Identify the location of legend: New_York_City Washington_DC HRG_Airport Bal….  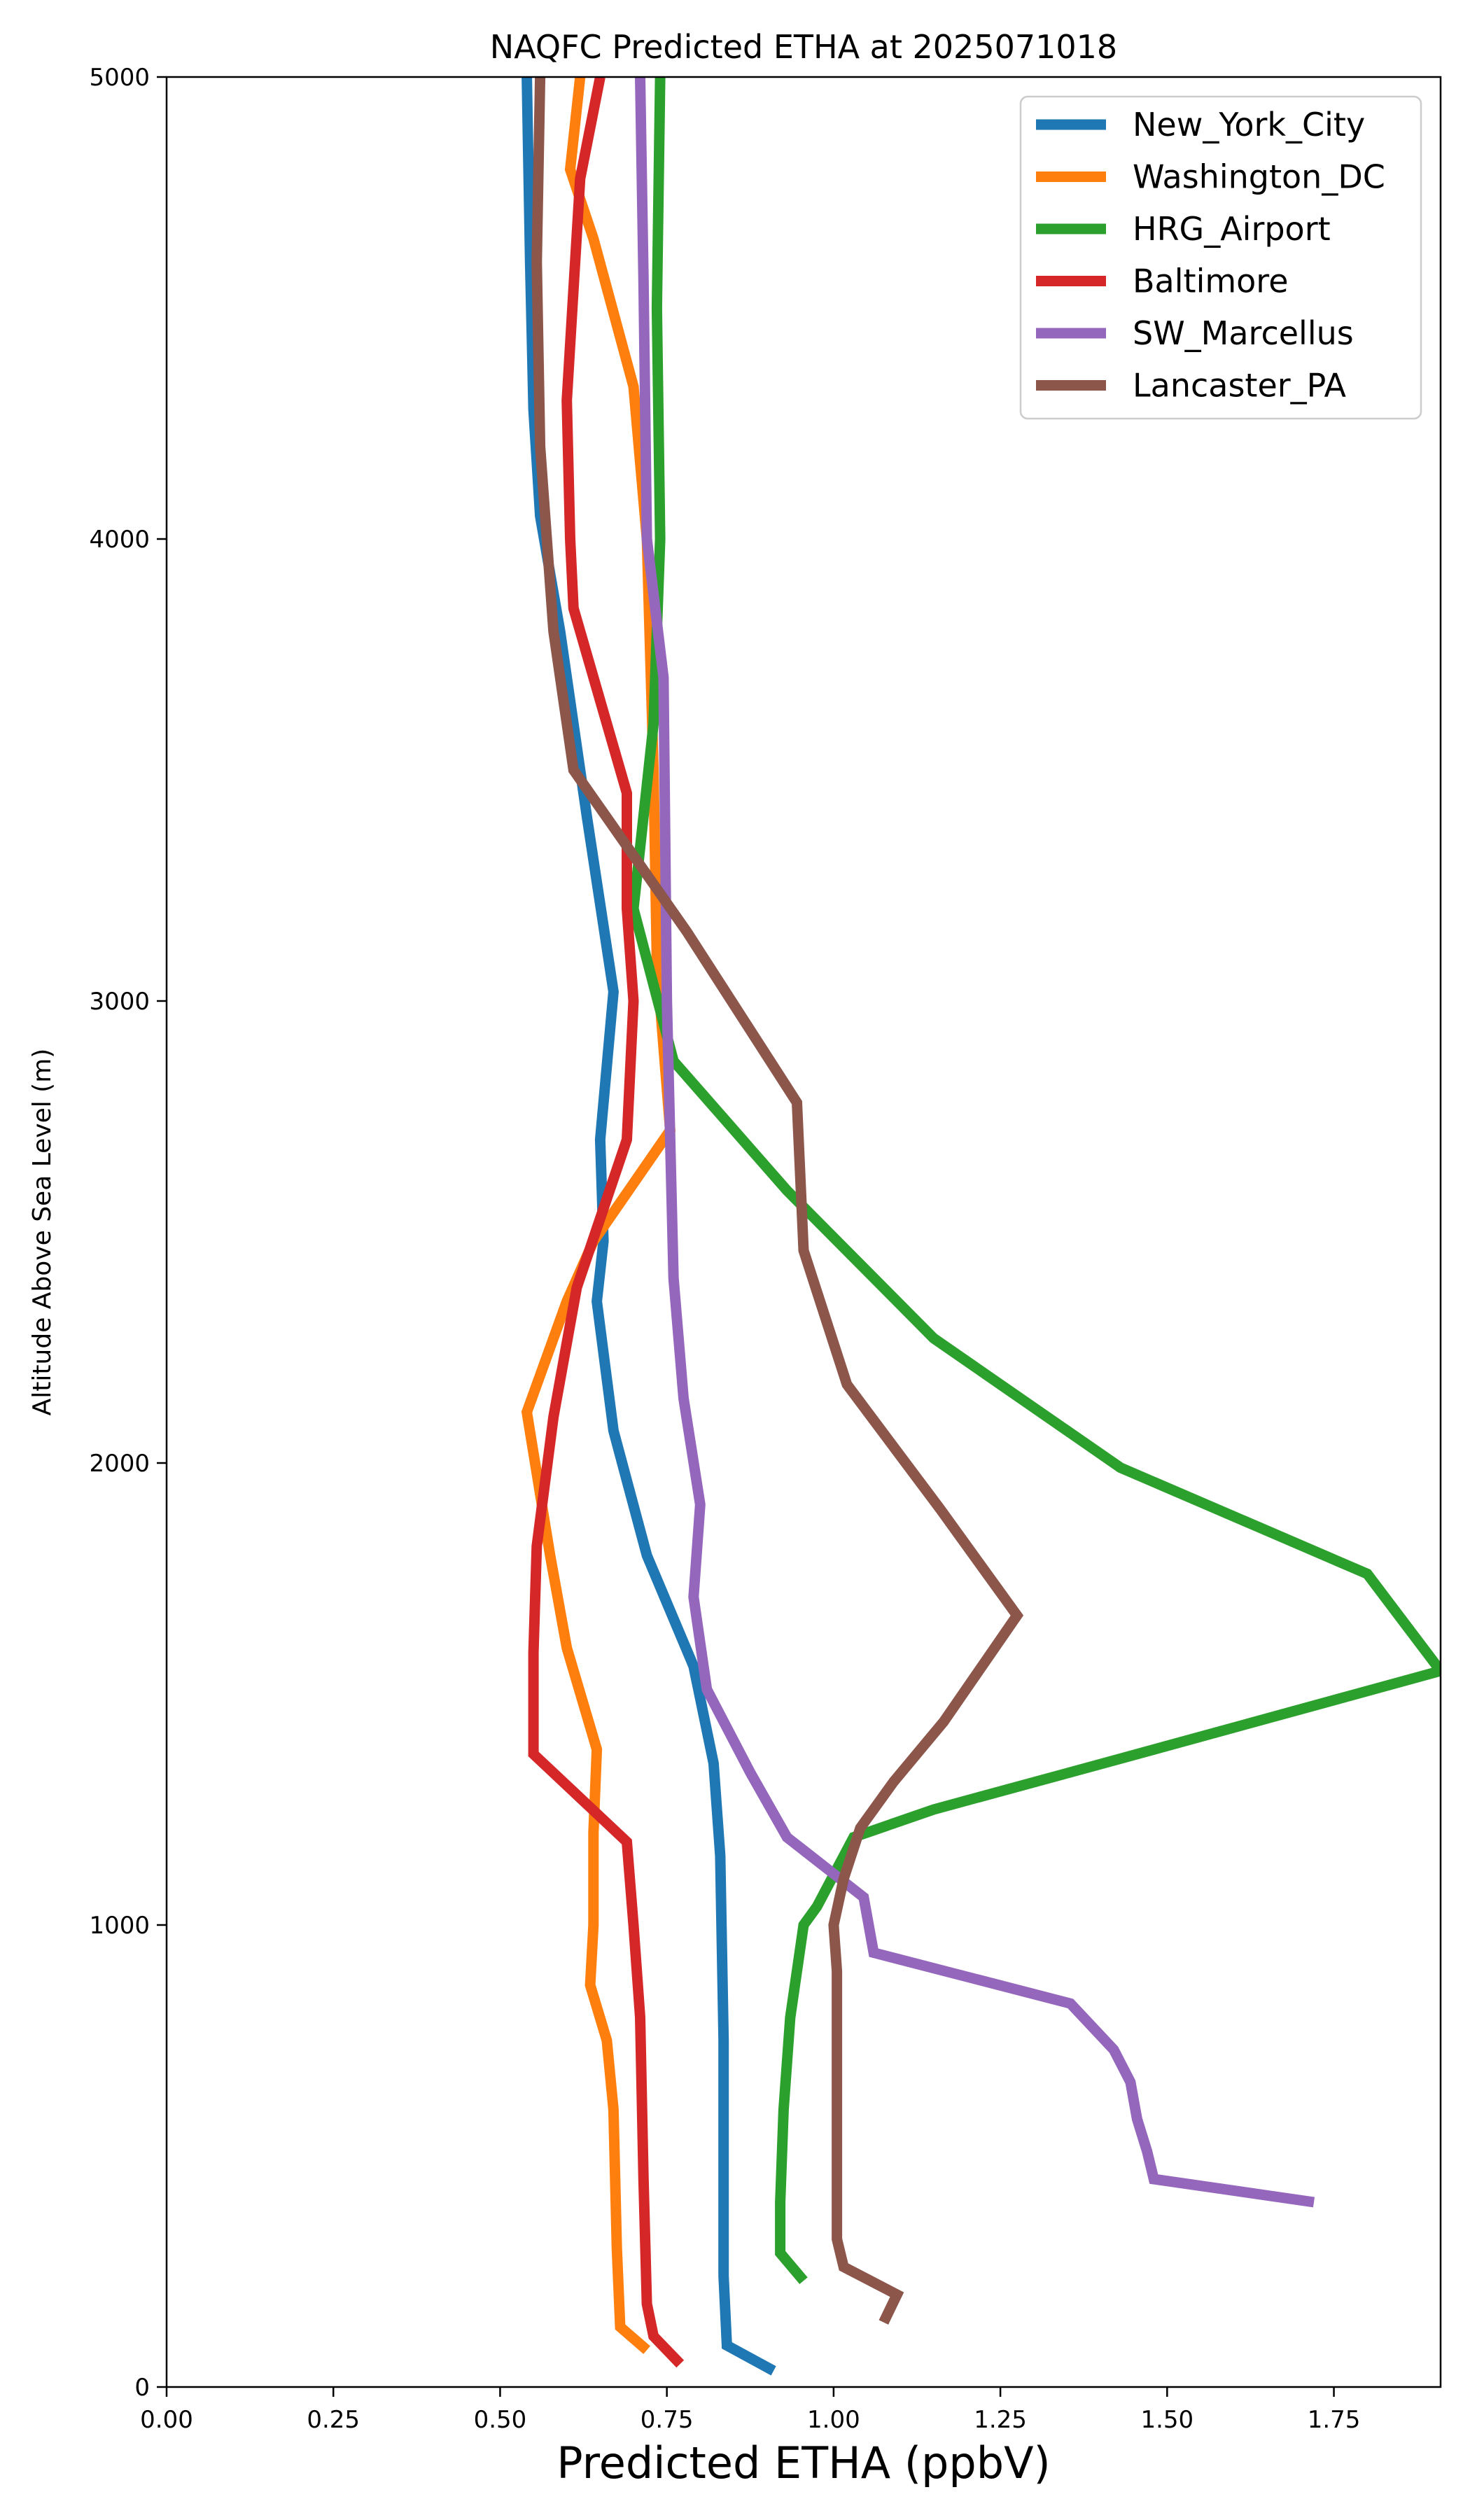
(1220, 257).